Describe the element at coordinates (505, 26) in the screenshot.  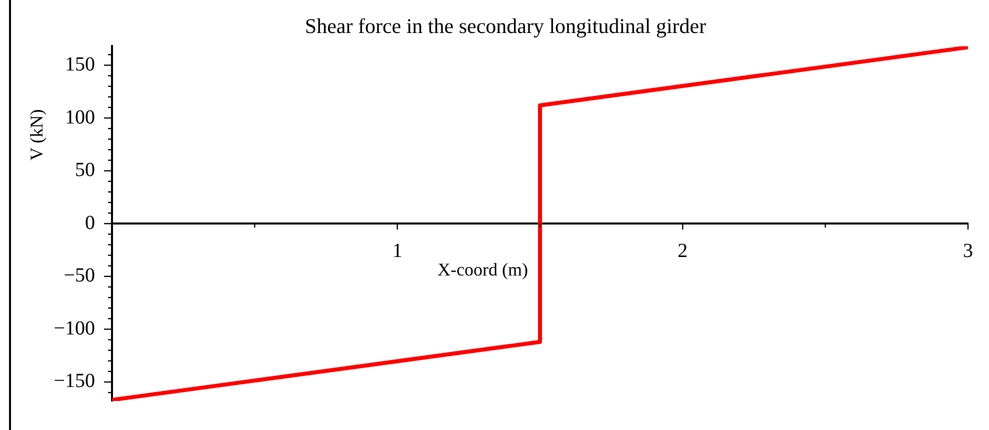
I see `chart-title: Shear force in the secondary longitudinal girder` at that location.